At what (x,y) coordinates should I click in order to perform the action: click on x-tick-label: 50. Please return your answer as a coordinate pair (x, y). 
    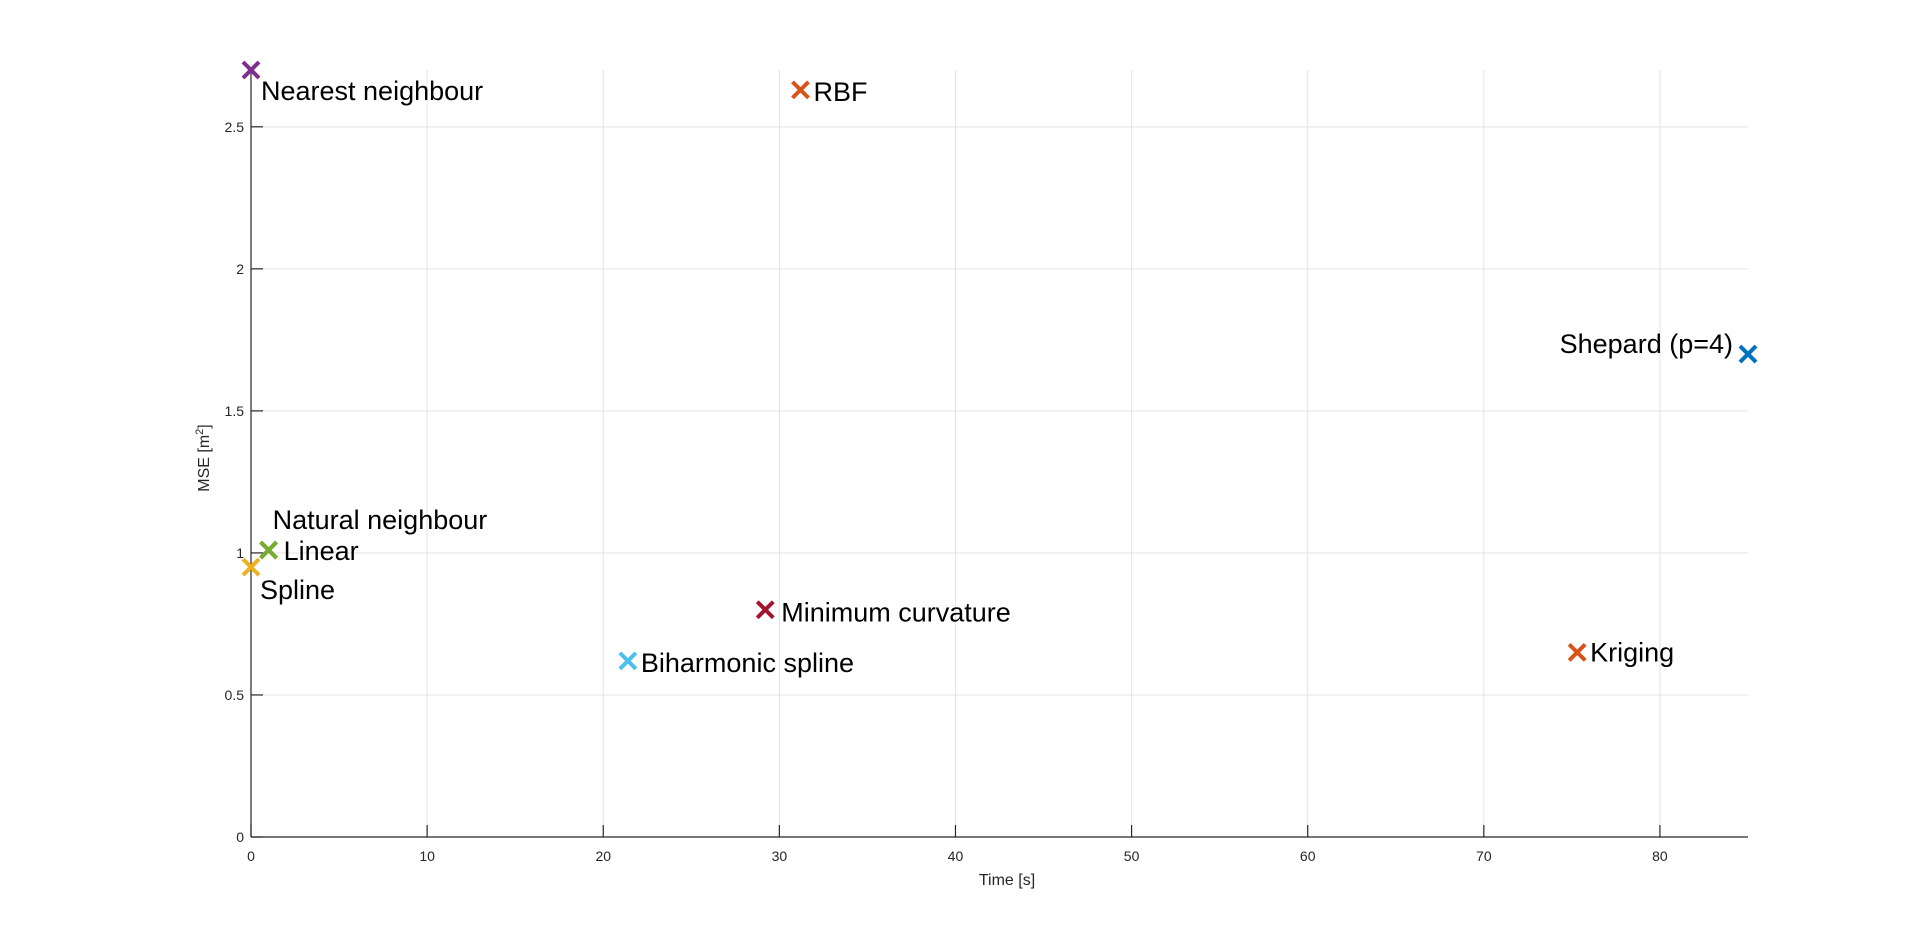
    Looking at the image, I should click on (1132, 856).